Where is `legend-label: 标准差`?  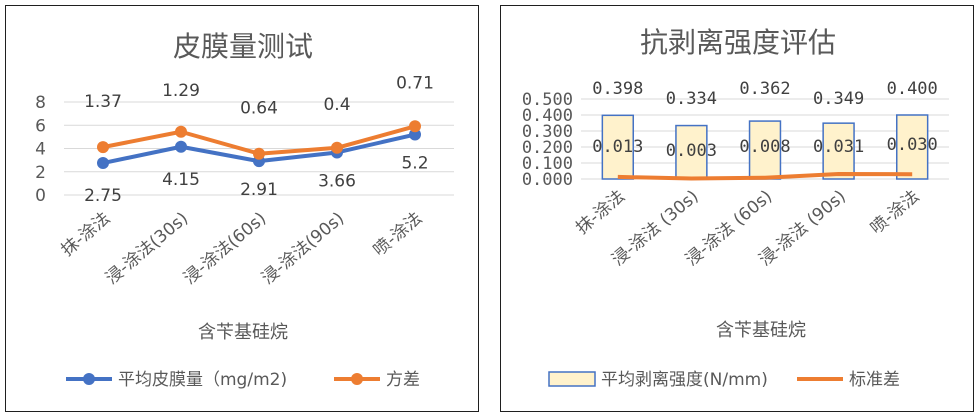
legend-label: 标准差 is located at coordinates (874, 380).